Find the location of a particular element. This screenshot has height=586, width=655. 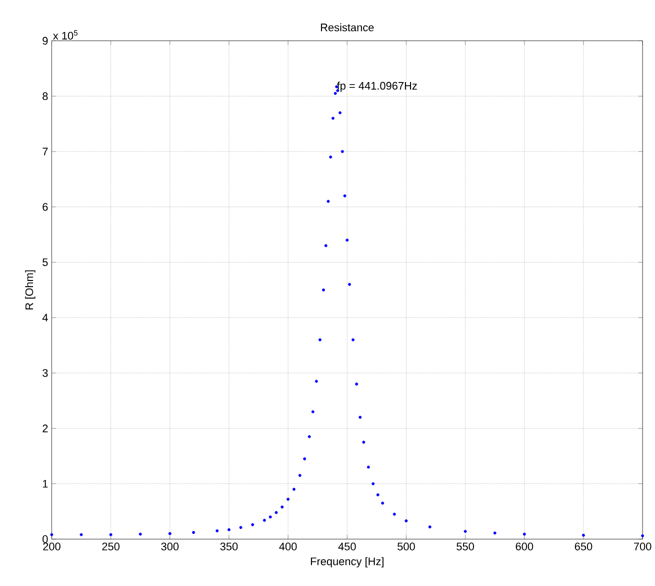

y-tick-label: 0 is located at coordinates (45, 539).